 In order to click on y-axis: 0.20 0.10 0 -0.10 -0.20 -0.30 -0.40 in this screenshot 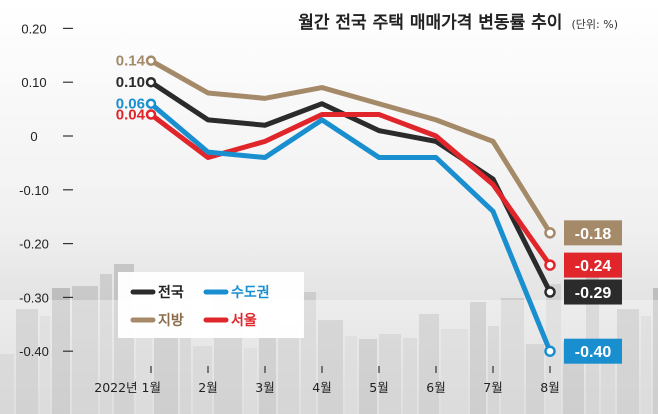, I will do `click(46, 190)`.